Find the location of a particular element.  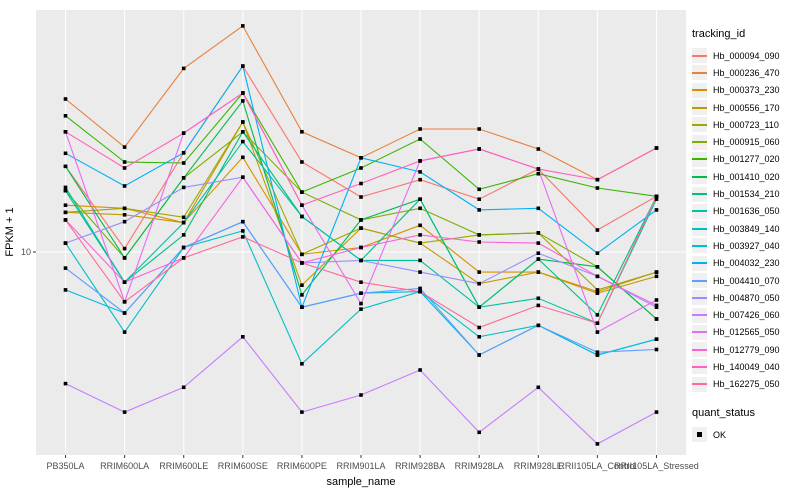

x-tick-label: RRIM600PE is located at coordinates (301, 466).